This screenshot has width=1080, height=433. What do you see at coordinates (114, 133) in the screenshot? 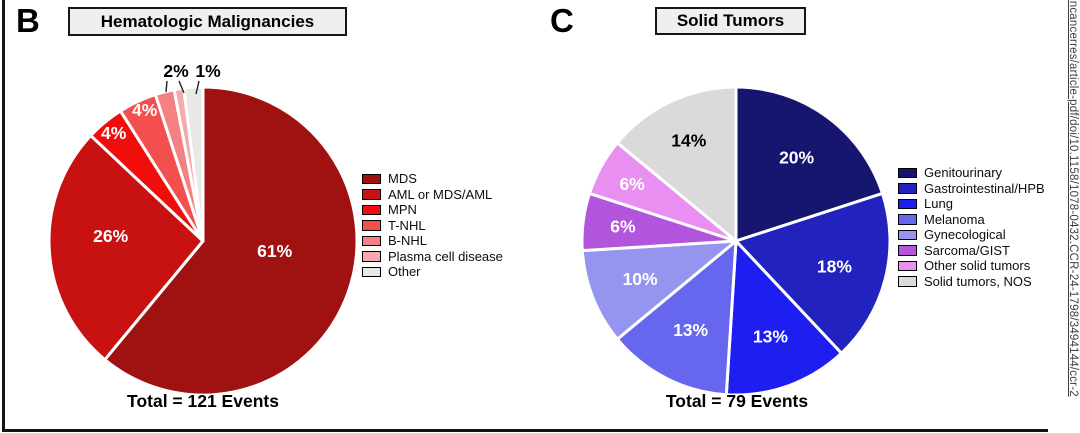
I see `pie-percent-label-mpn: 4%` at bounding box center [114, 133].